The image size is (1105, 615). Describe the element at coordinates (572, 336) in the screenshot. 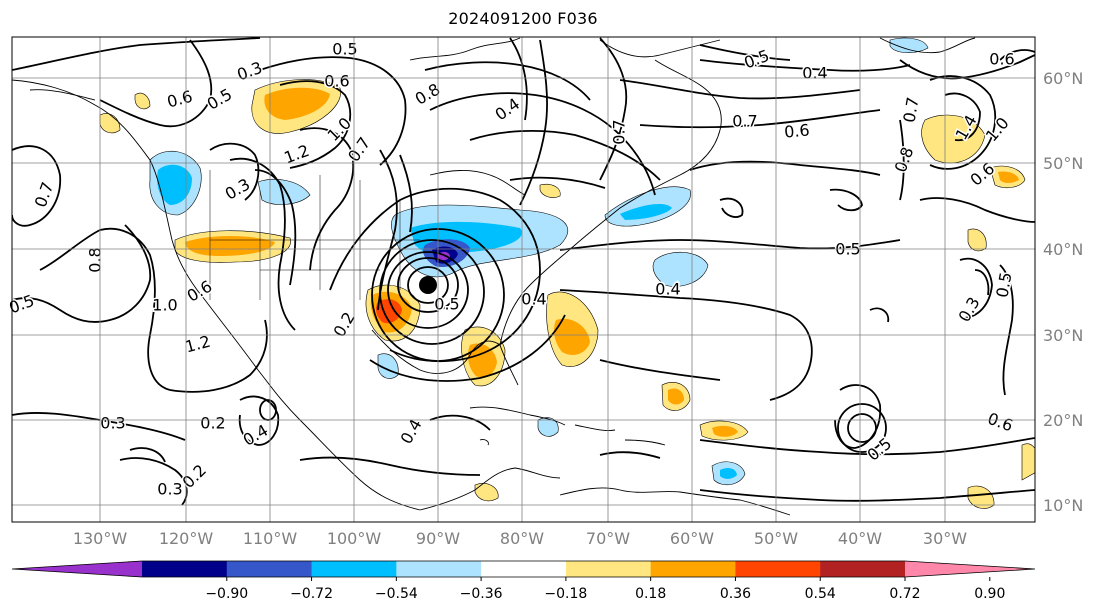

I see `shade-orange-atlantic` at that location.